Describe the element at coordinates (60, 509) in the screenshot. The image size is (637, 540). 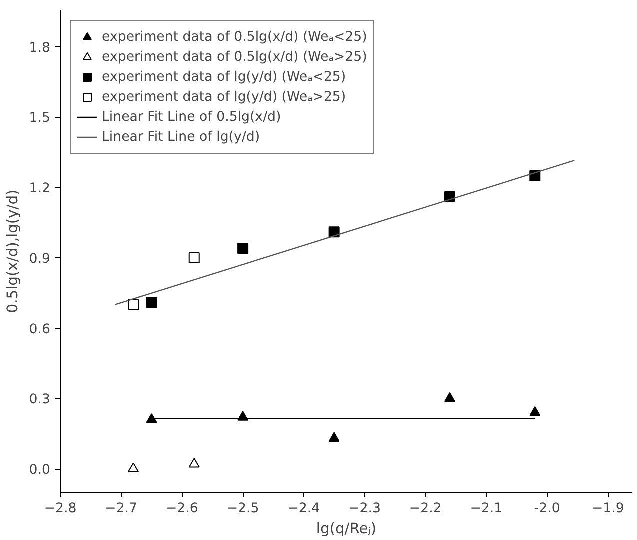
I see `x-tick-label: −2.8` at that location.